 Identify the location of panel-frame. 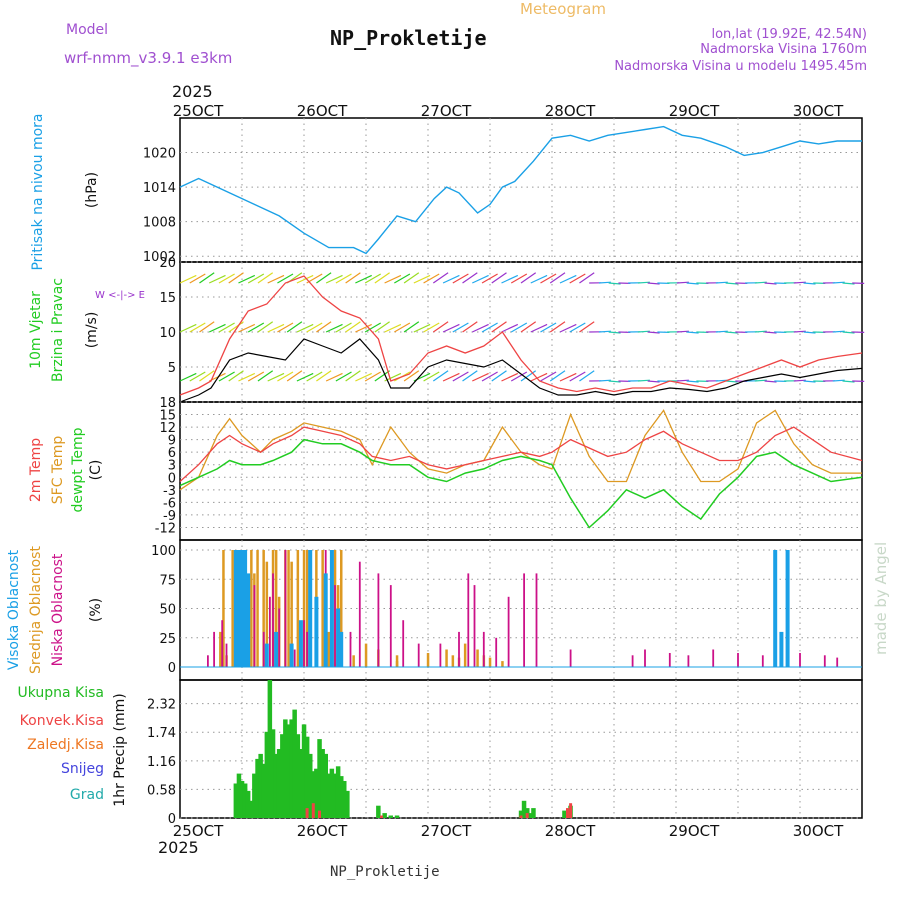
(521, 190).